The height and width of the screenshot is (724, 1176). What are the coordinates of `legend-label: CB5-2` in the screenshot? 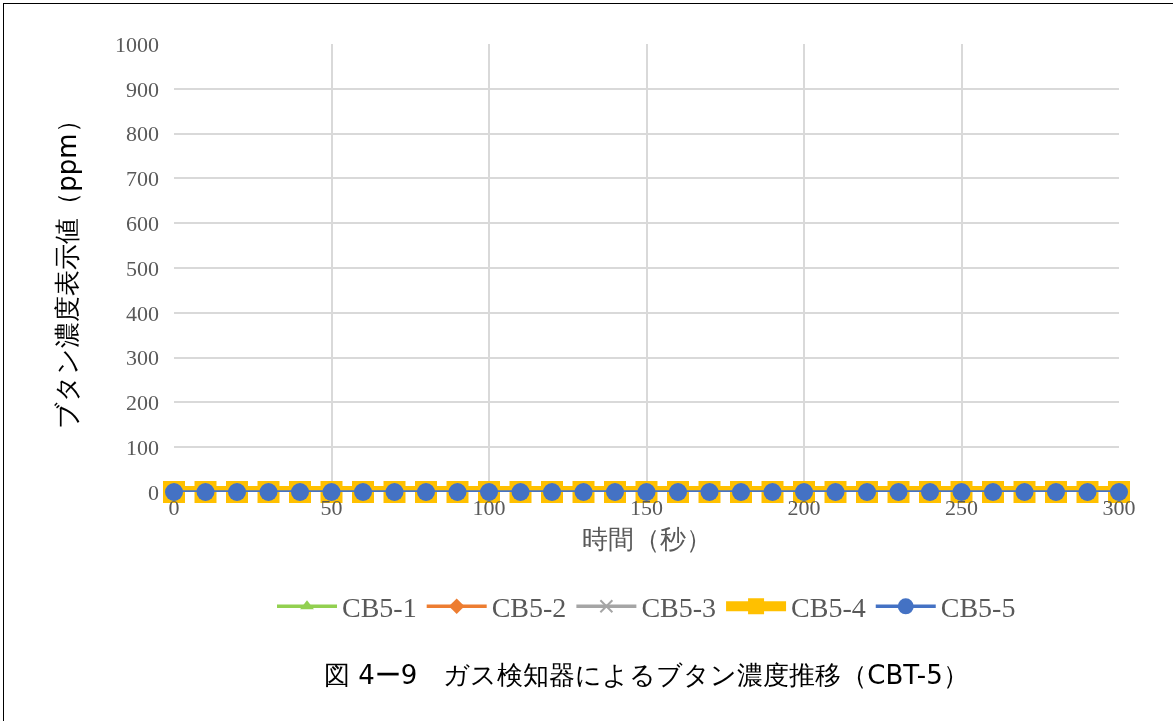 It's located at (529, 608).